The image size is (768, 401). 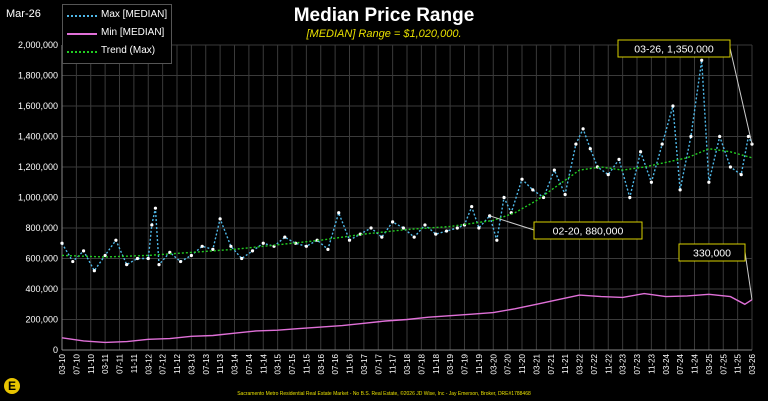 What do you see at coordinates (378, 363) in the screenshot?
I see `x-tick-label: 07-17` at bounding box center [378, 363].